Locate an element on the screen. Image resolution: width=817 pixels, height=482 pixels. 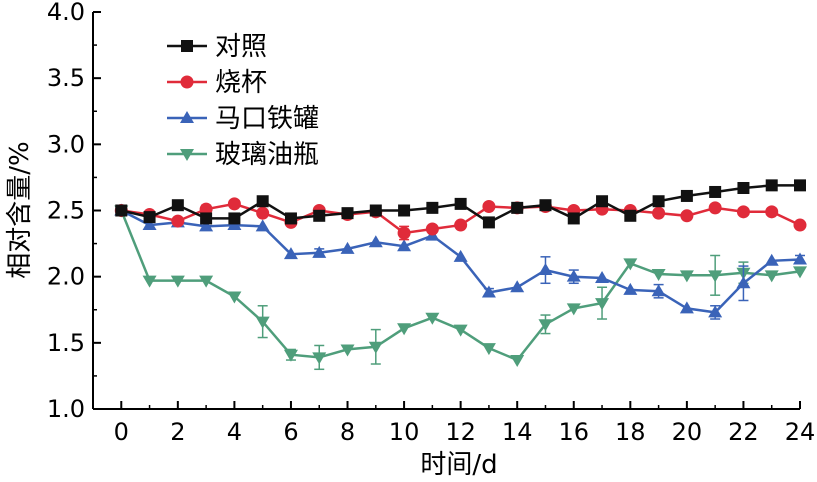
x-tick-label: 14 is located at coordinates (517, 432).